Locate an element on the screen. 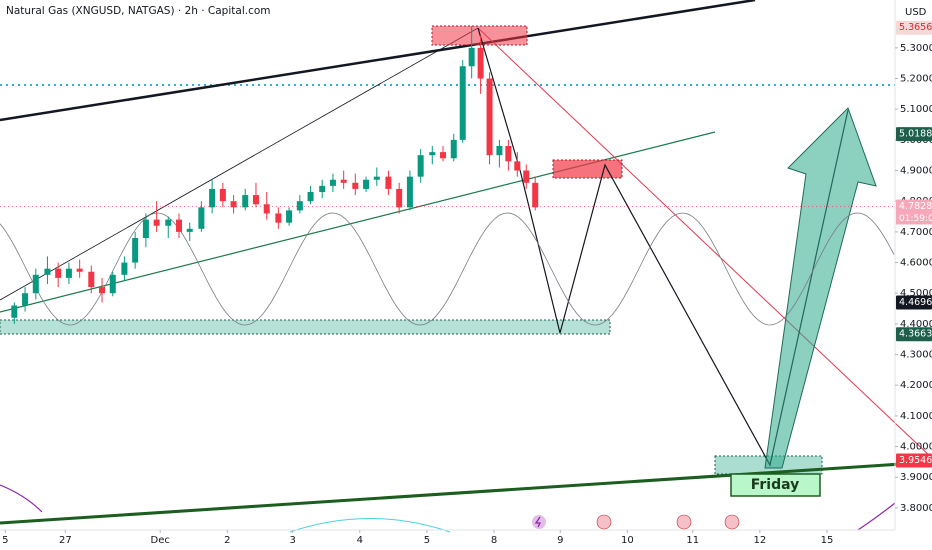 This screenshot has height=550, width=932. y-tick-label: 4.7000 is located at coordinates (916, 232).